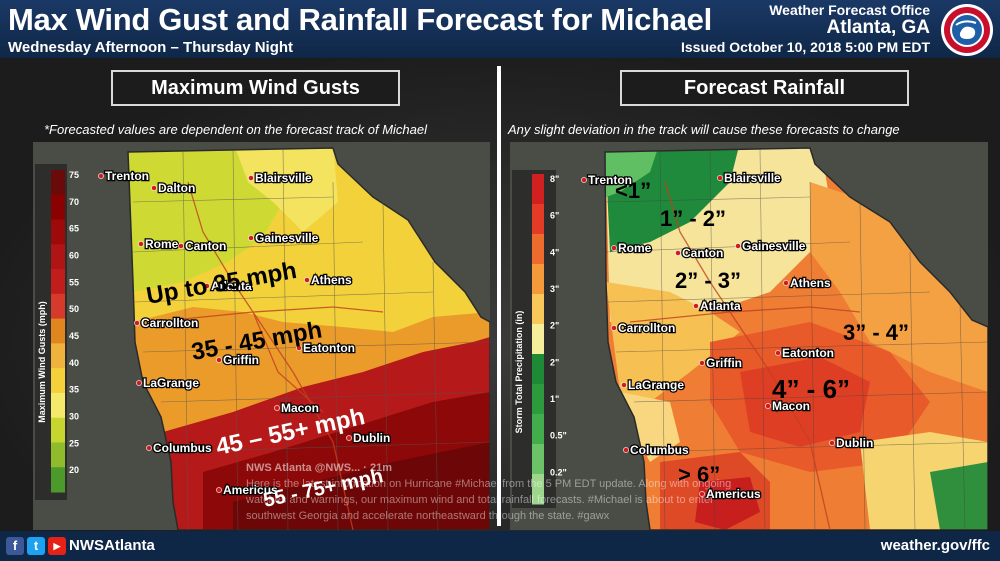 The width and height of the screenshot is (1000, 561). I want to click on rain-city-label: Carrollton, so click(646, 328).